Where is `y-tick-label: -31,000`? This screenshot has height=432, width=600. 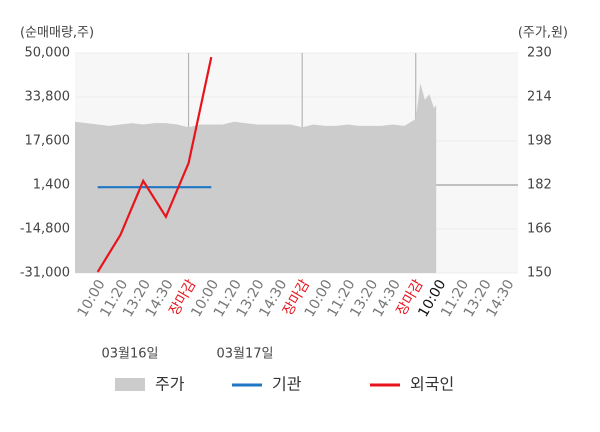 y-tick-label: -31,000 is located at coordinates (45, 273).